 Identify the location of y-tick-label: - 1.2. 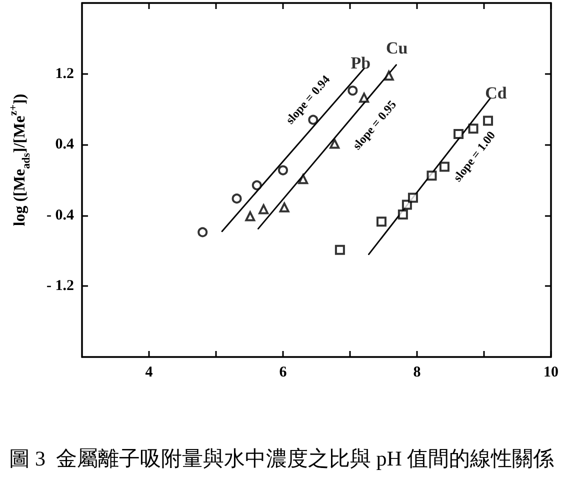
(60, 286).